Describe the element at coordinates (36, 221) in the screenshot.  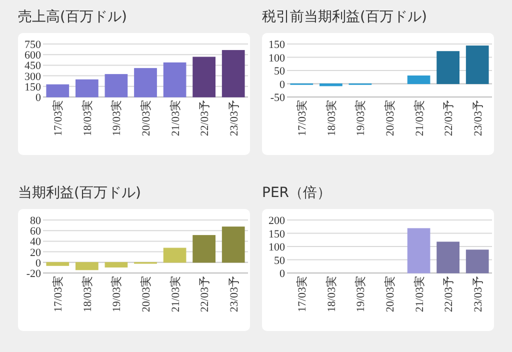
I see `y-tick-label: 80` at that location.